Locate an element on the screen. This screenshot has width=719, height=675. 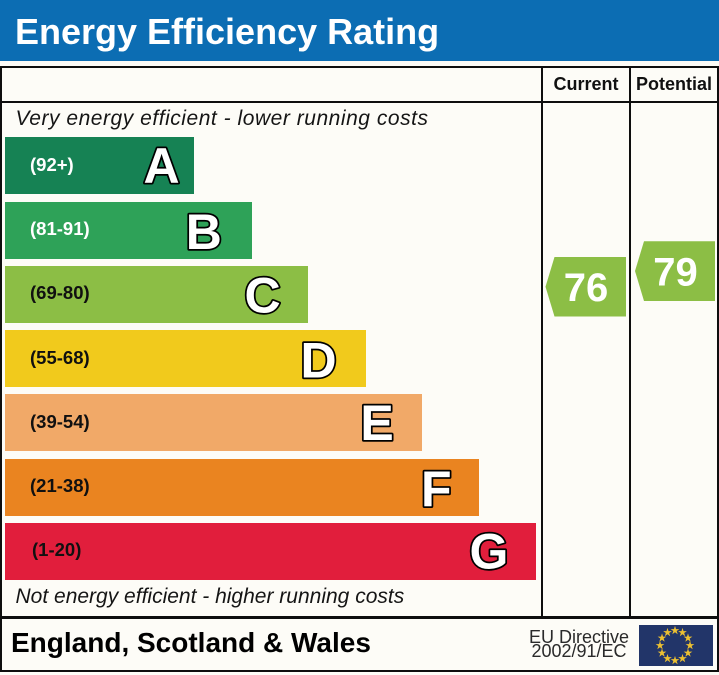
svg-text: A is located at coordinates (161, 166).